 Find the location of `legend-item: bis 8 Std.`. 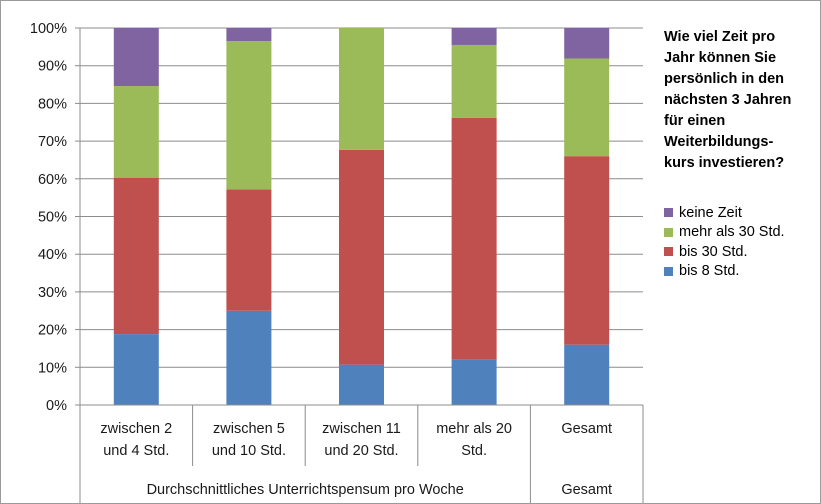

legend-item: bis 8 Std. is located at coordinates (724, 272).